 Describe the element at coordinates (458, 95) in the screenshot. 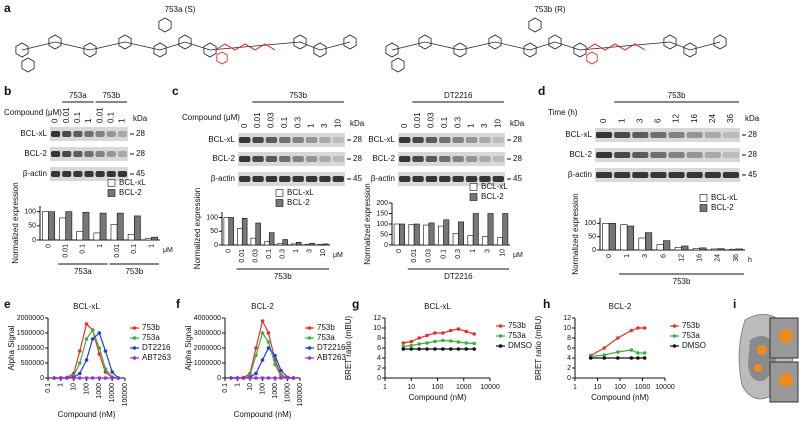

I see `group-label: DT2216` at that location.